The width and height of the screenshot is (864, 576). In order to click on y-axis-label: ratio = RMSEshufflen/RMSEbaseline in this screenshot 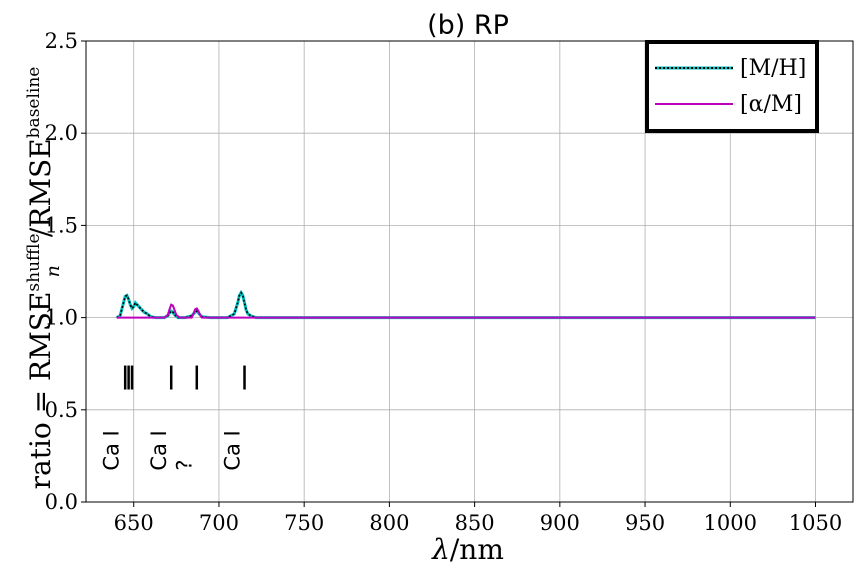, I will do `click(44, 278)`.